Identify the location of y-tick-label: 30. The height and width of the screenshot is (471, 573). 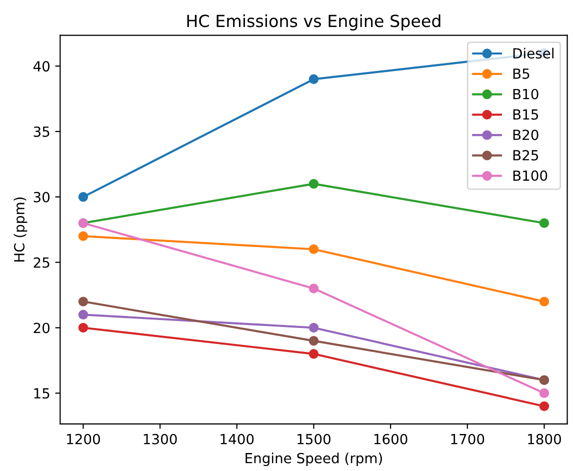
(42, 197).